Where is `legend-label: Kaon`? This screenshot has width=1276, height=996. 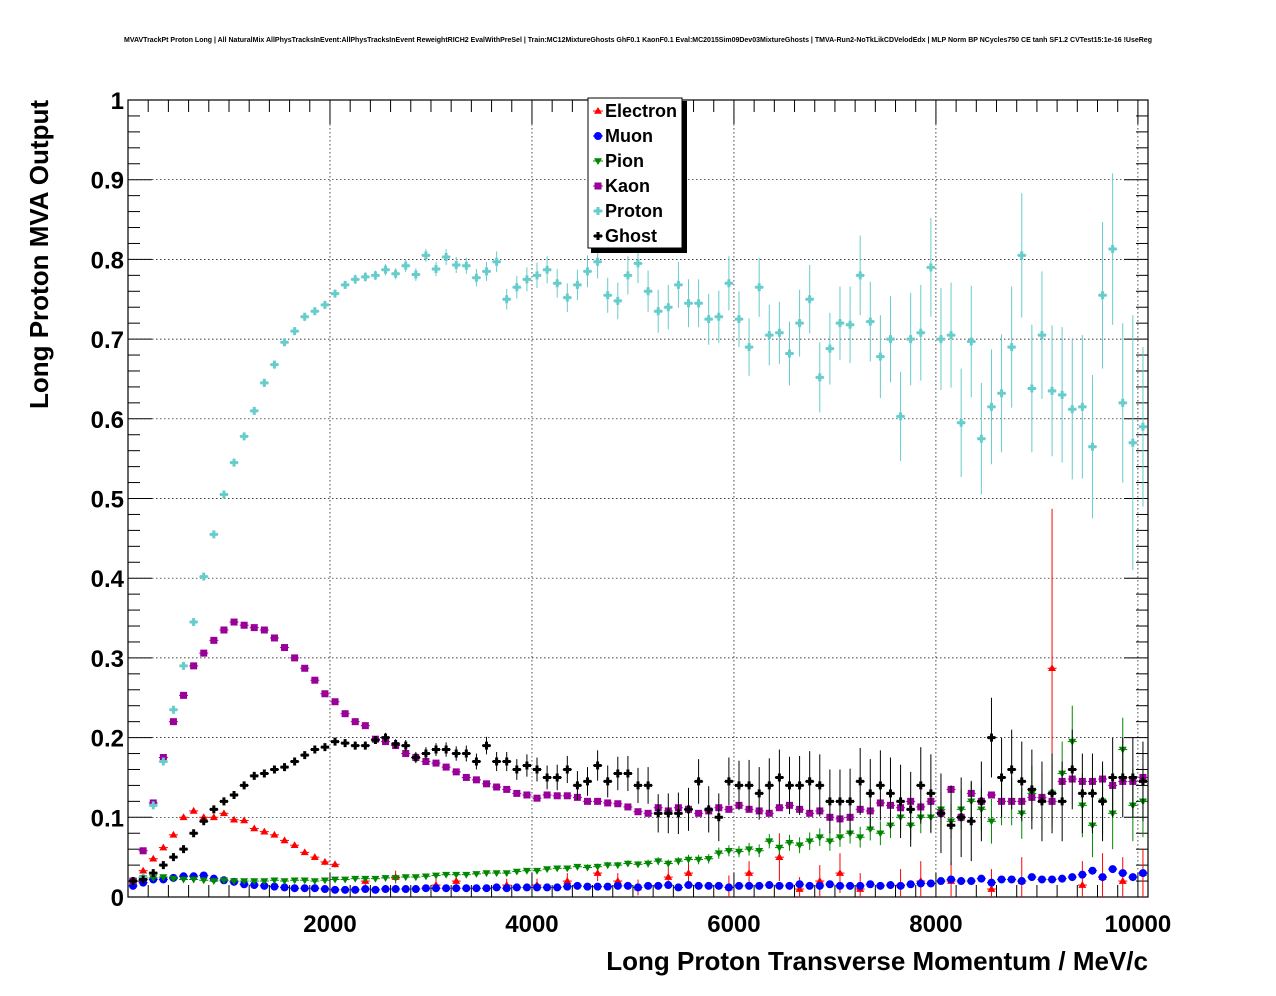 legend-label: Kaon is located at coordinates (627, 186).